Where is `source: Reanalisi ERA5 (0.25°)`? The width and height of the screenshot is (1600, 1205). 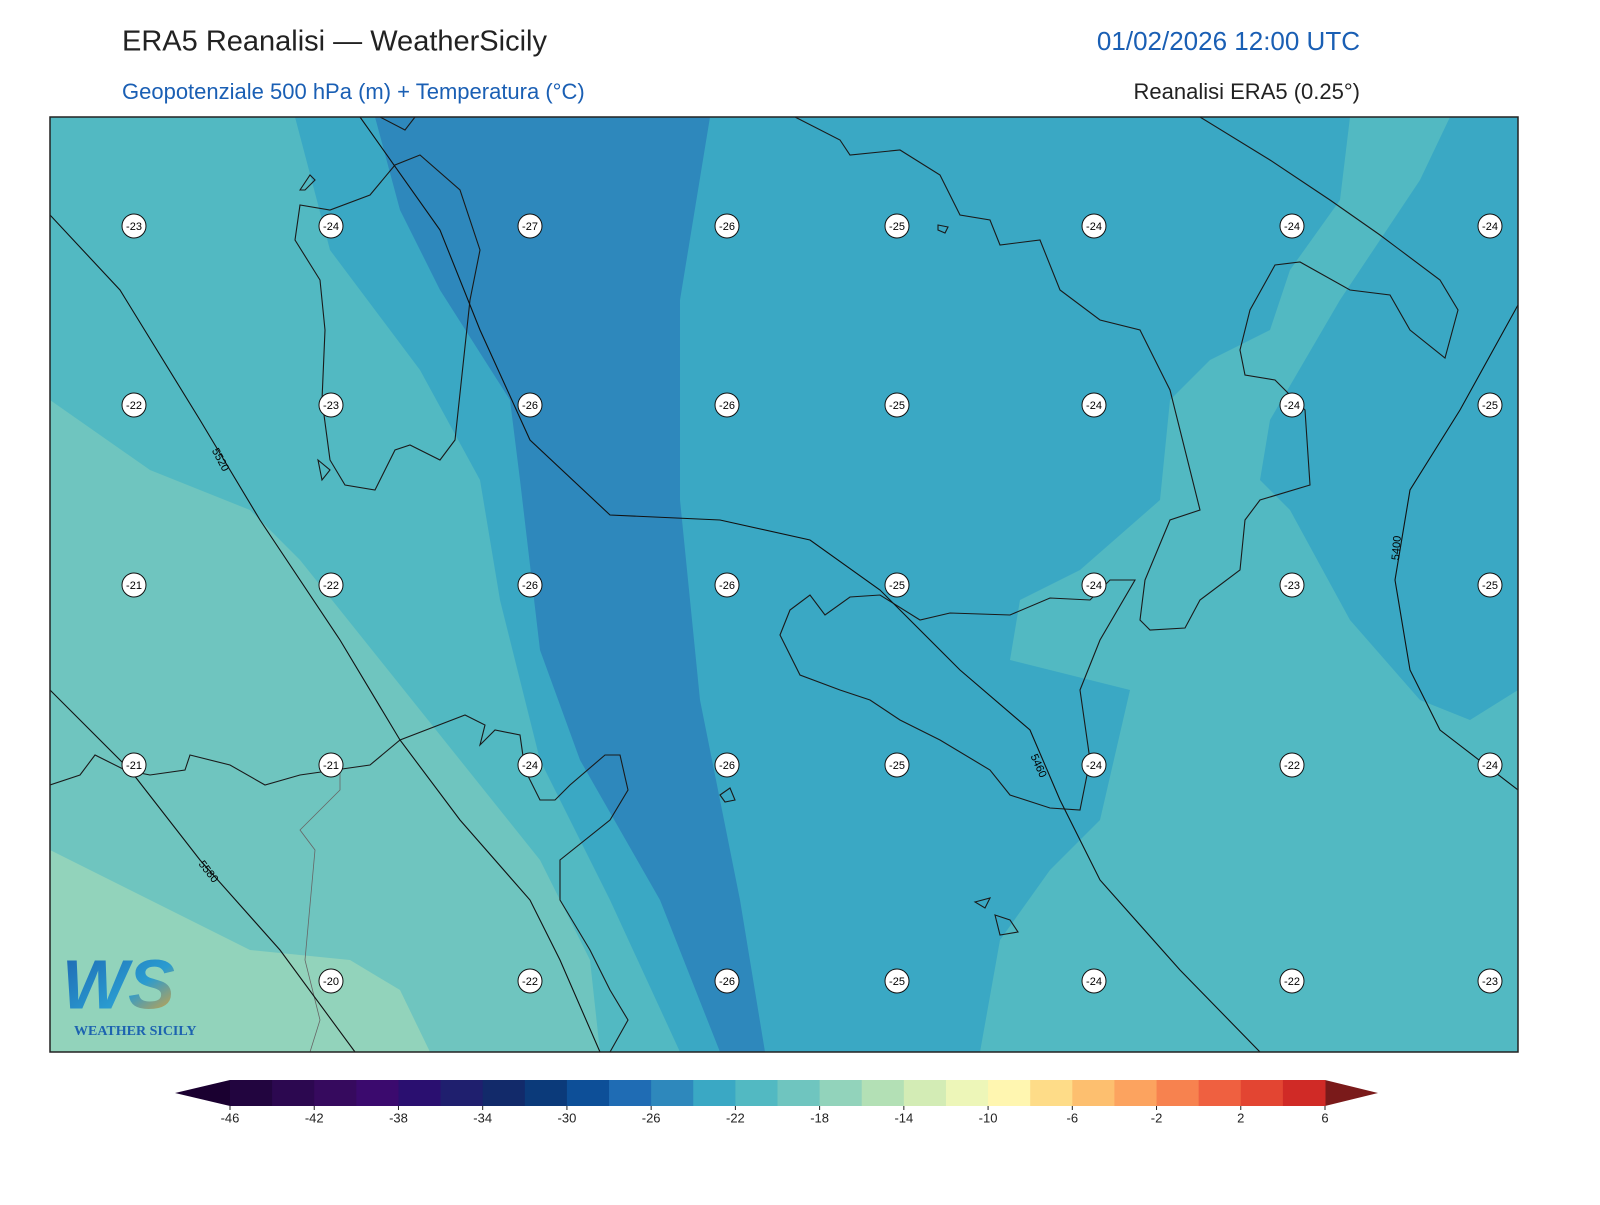
source: Reanalisi ERA5 (0.25°) is located at coordinates (1247, 91).